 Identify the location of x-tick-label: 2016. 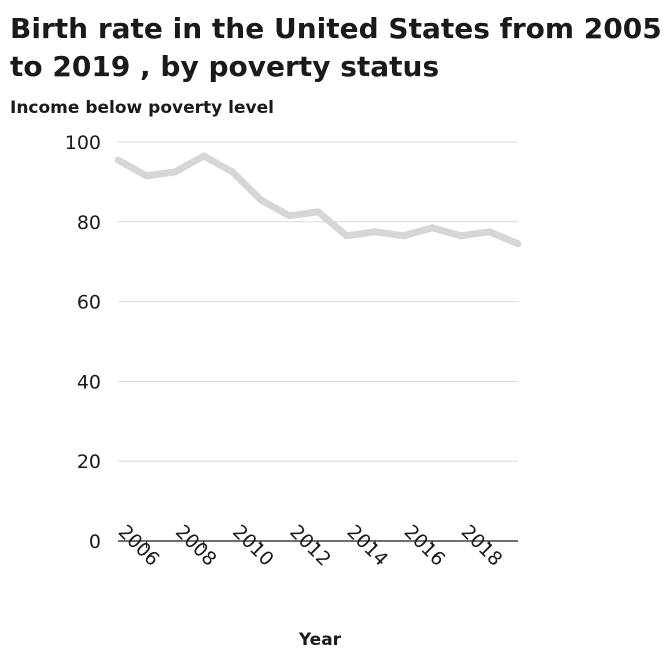
(425, 546).